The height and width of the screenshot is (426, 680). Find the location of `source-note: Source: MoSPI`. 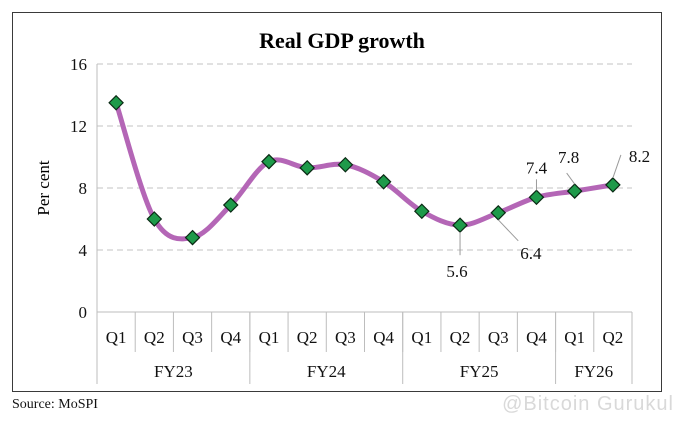

source-note: Source: MoSPI is located at coordinates (55, 404).